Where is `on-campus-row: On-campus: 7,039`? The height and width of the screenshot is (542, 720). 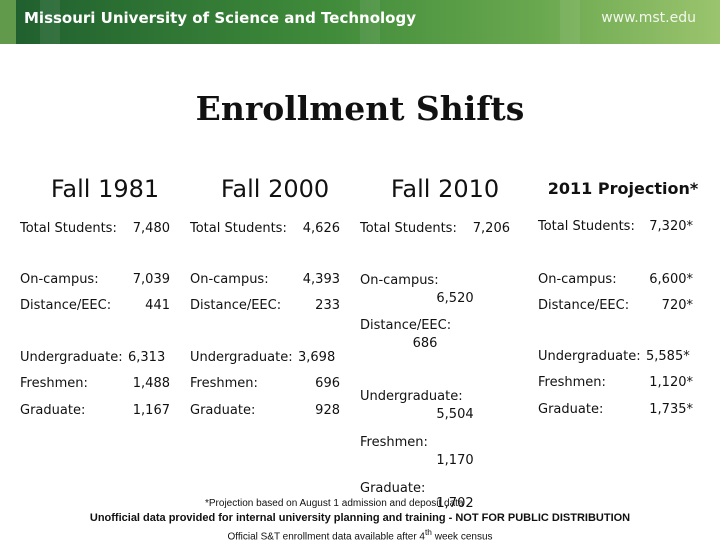
on-campus-row: On-campus: 7,039 is located at coordinates (95, 281).